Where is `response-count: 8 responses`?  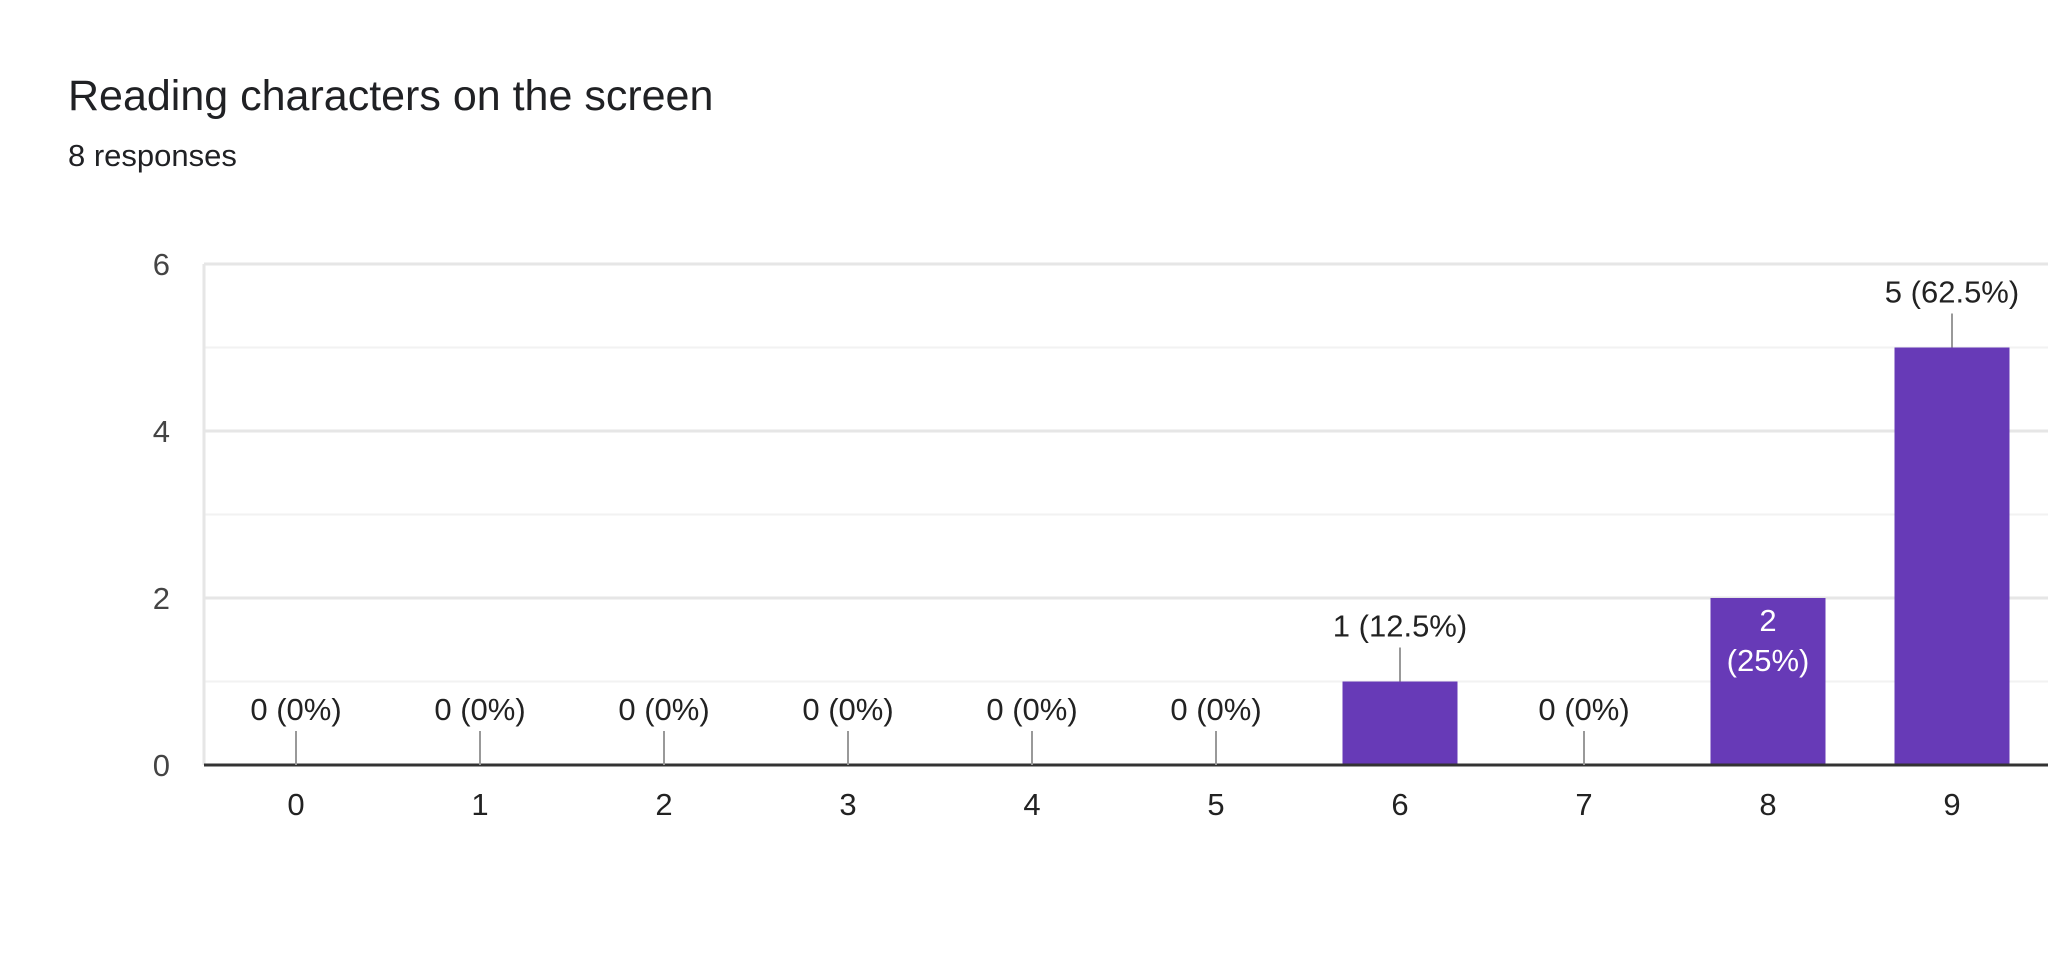
response-count: 8 responses is located at coordinates (152, 155).